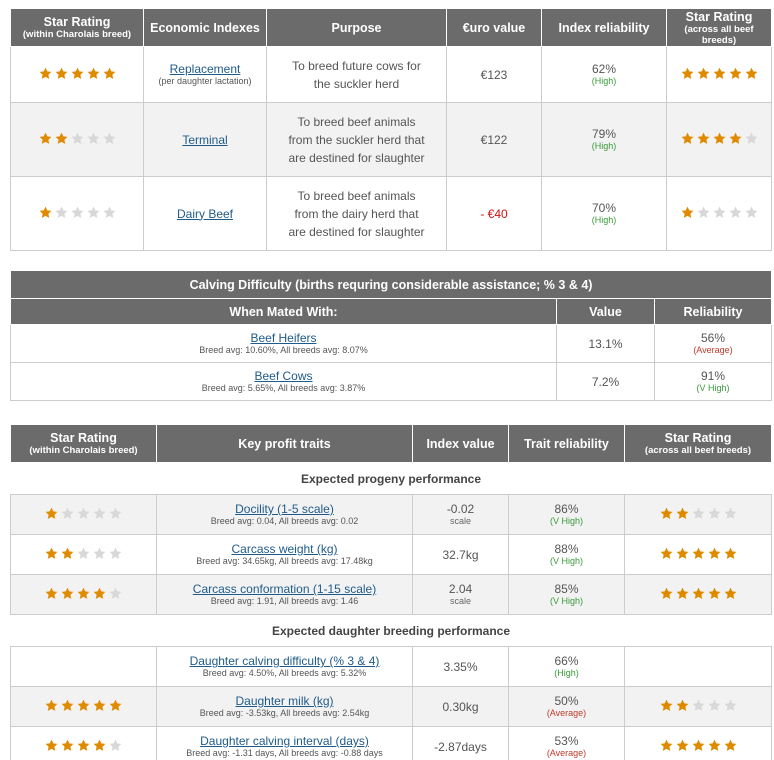  What do you see at coordinates (283, 338) in the screenshot?
I see `link-beef-heifers: Beef Heifers` at bounding box center [283, 338].